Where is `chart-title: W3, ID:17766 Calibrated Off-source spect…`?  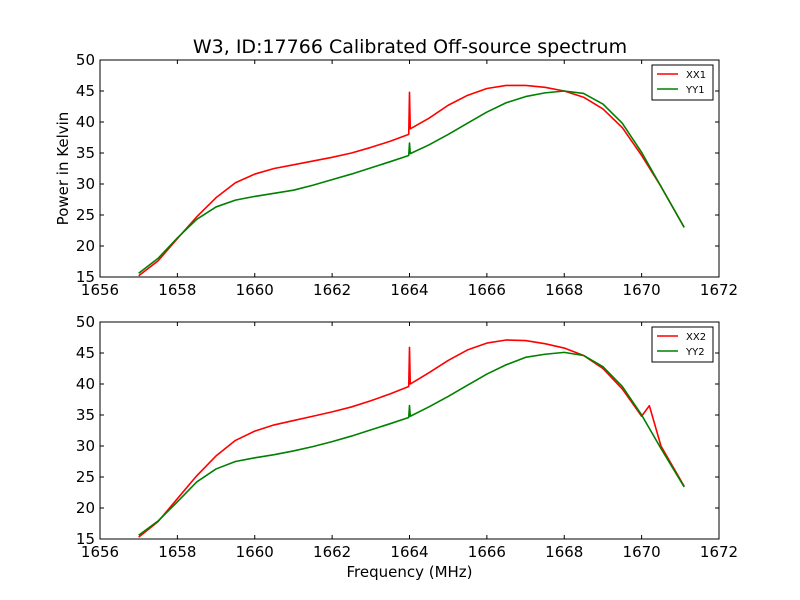 chart-title: W3, ID:17766 Calibrated Off-source spect… is located at coordinates (410, 47).